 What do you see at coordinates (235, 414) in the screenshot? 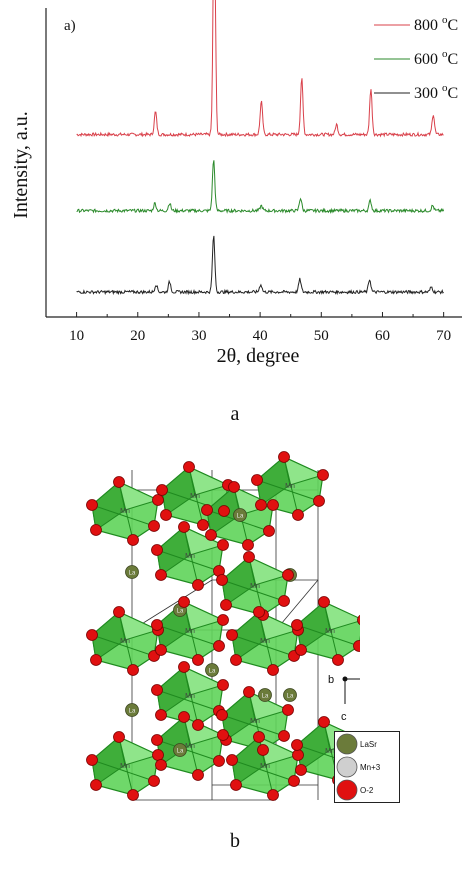
I see `figure-caption-a: a` at bounding box center [235, 414].